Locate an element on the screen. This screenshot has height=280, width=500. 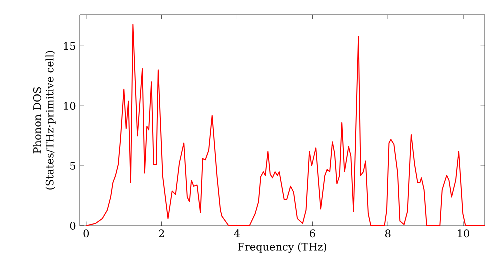
x-tick-label: 0 is located at coordinates (87, 234).